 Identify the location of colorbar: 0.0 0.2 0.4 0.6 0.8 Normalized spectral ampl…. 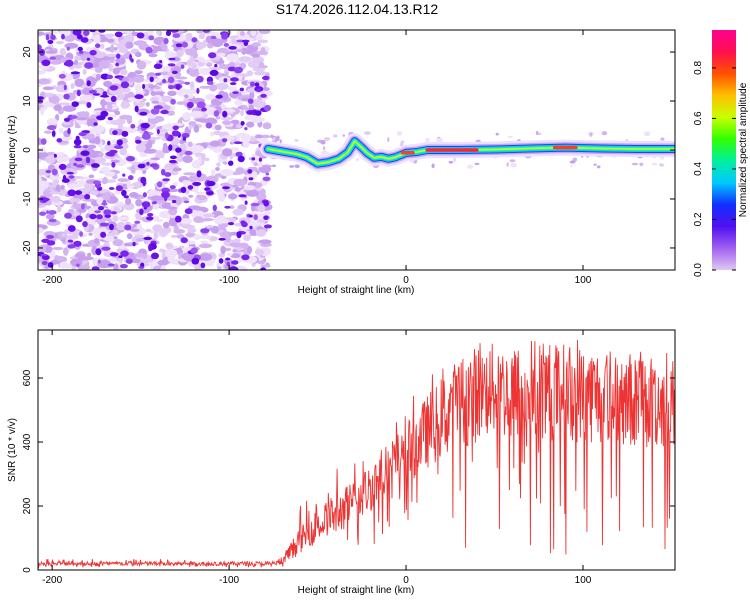
(721, 153).